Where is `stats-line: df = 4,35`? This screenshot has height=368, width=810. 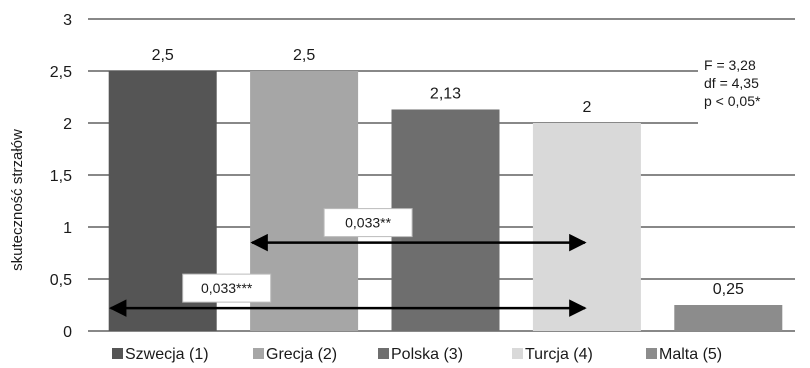 stats-line: df = 4,35 is located at coordinates (731, 83).